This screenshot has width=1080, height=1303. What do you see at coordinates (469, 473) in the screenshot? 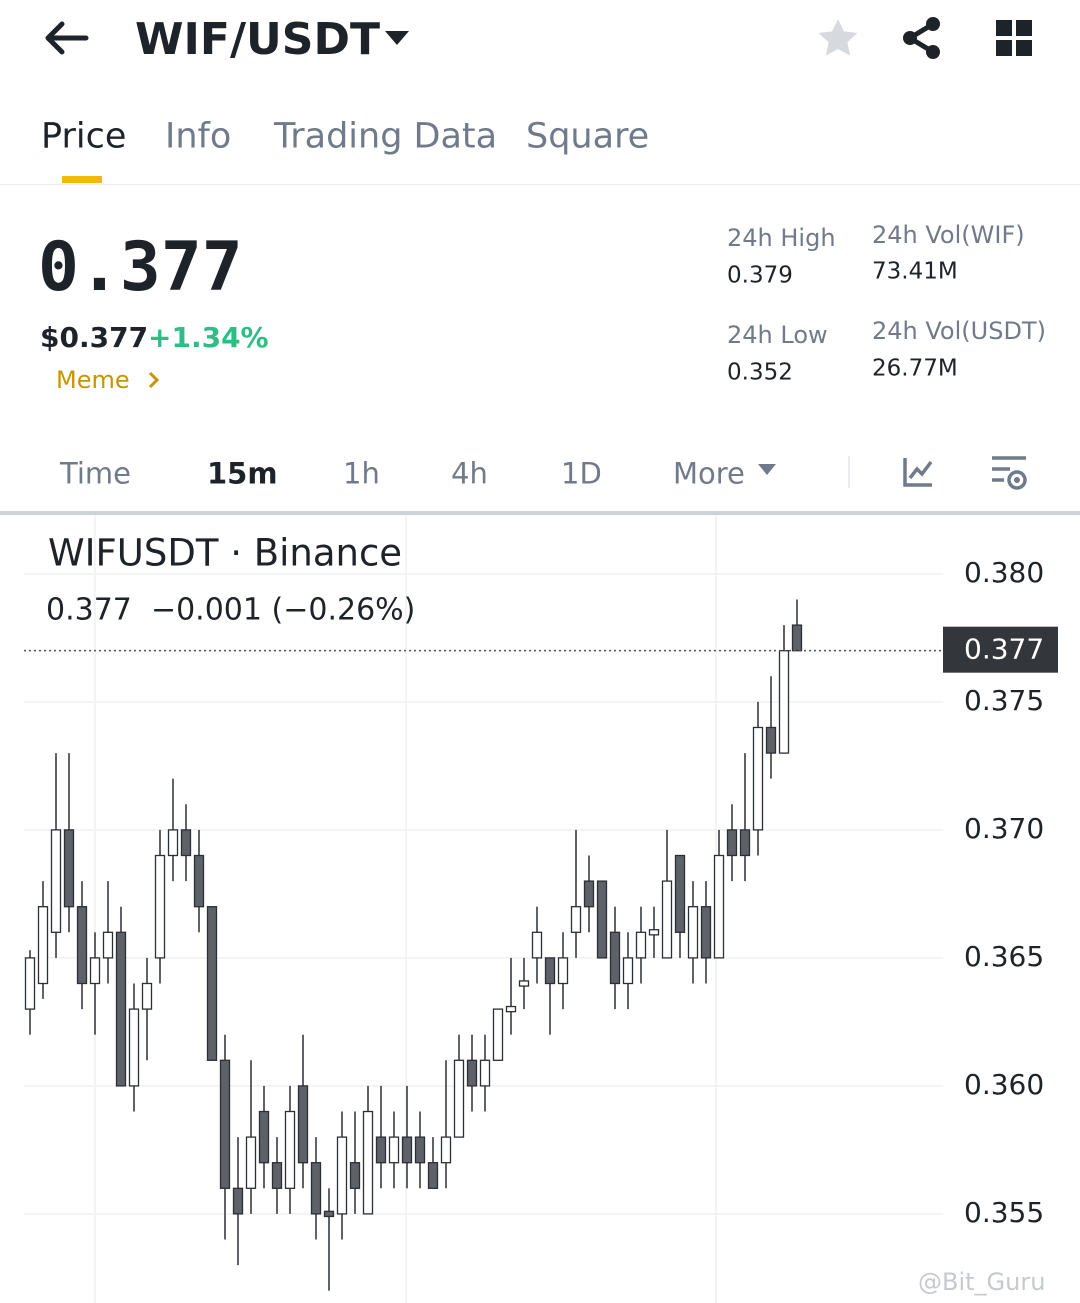
I see `timeframe: 4h` at bounding box center [469, 473].